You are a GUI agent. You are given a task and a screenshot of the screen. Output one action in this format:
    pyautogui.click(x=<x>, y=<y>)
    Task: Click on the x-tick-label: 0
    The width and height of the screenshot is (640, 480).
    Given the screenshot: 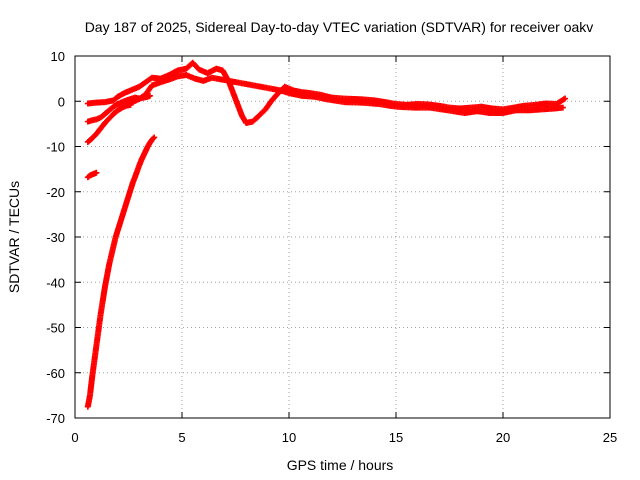 What is the action you would take?
    pyautogui.click(x=74, y=437)
    